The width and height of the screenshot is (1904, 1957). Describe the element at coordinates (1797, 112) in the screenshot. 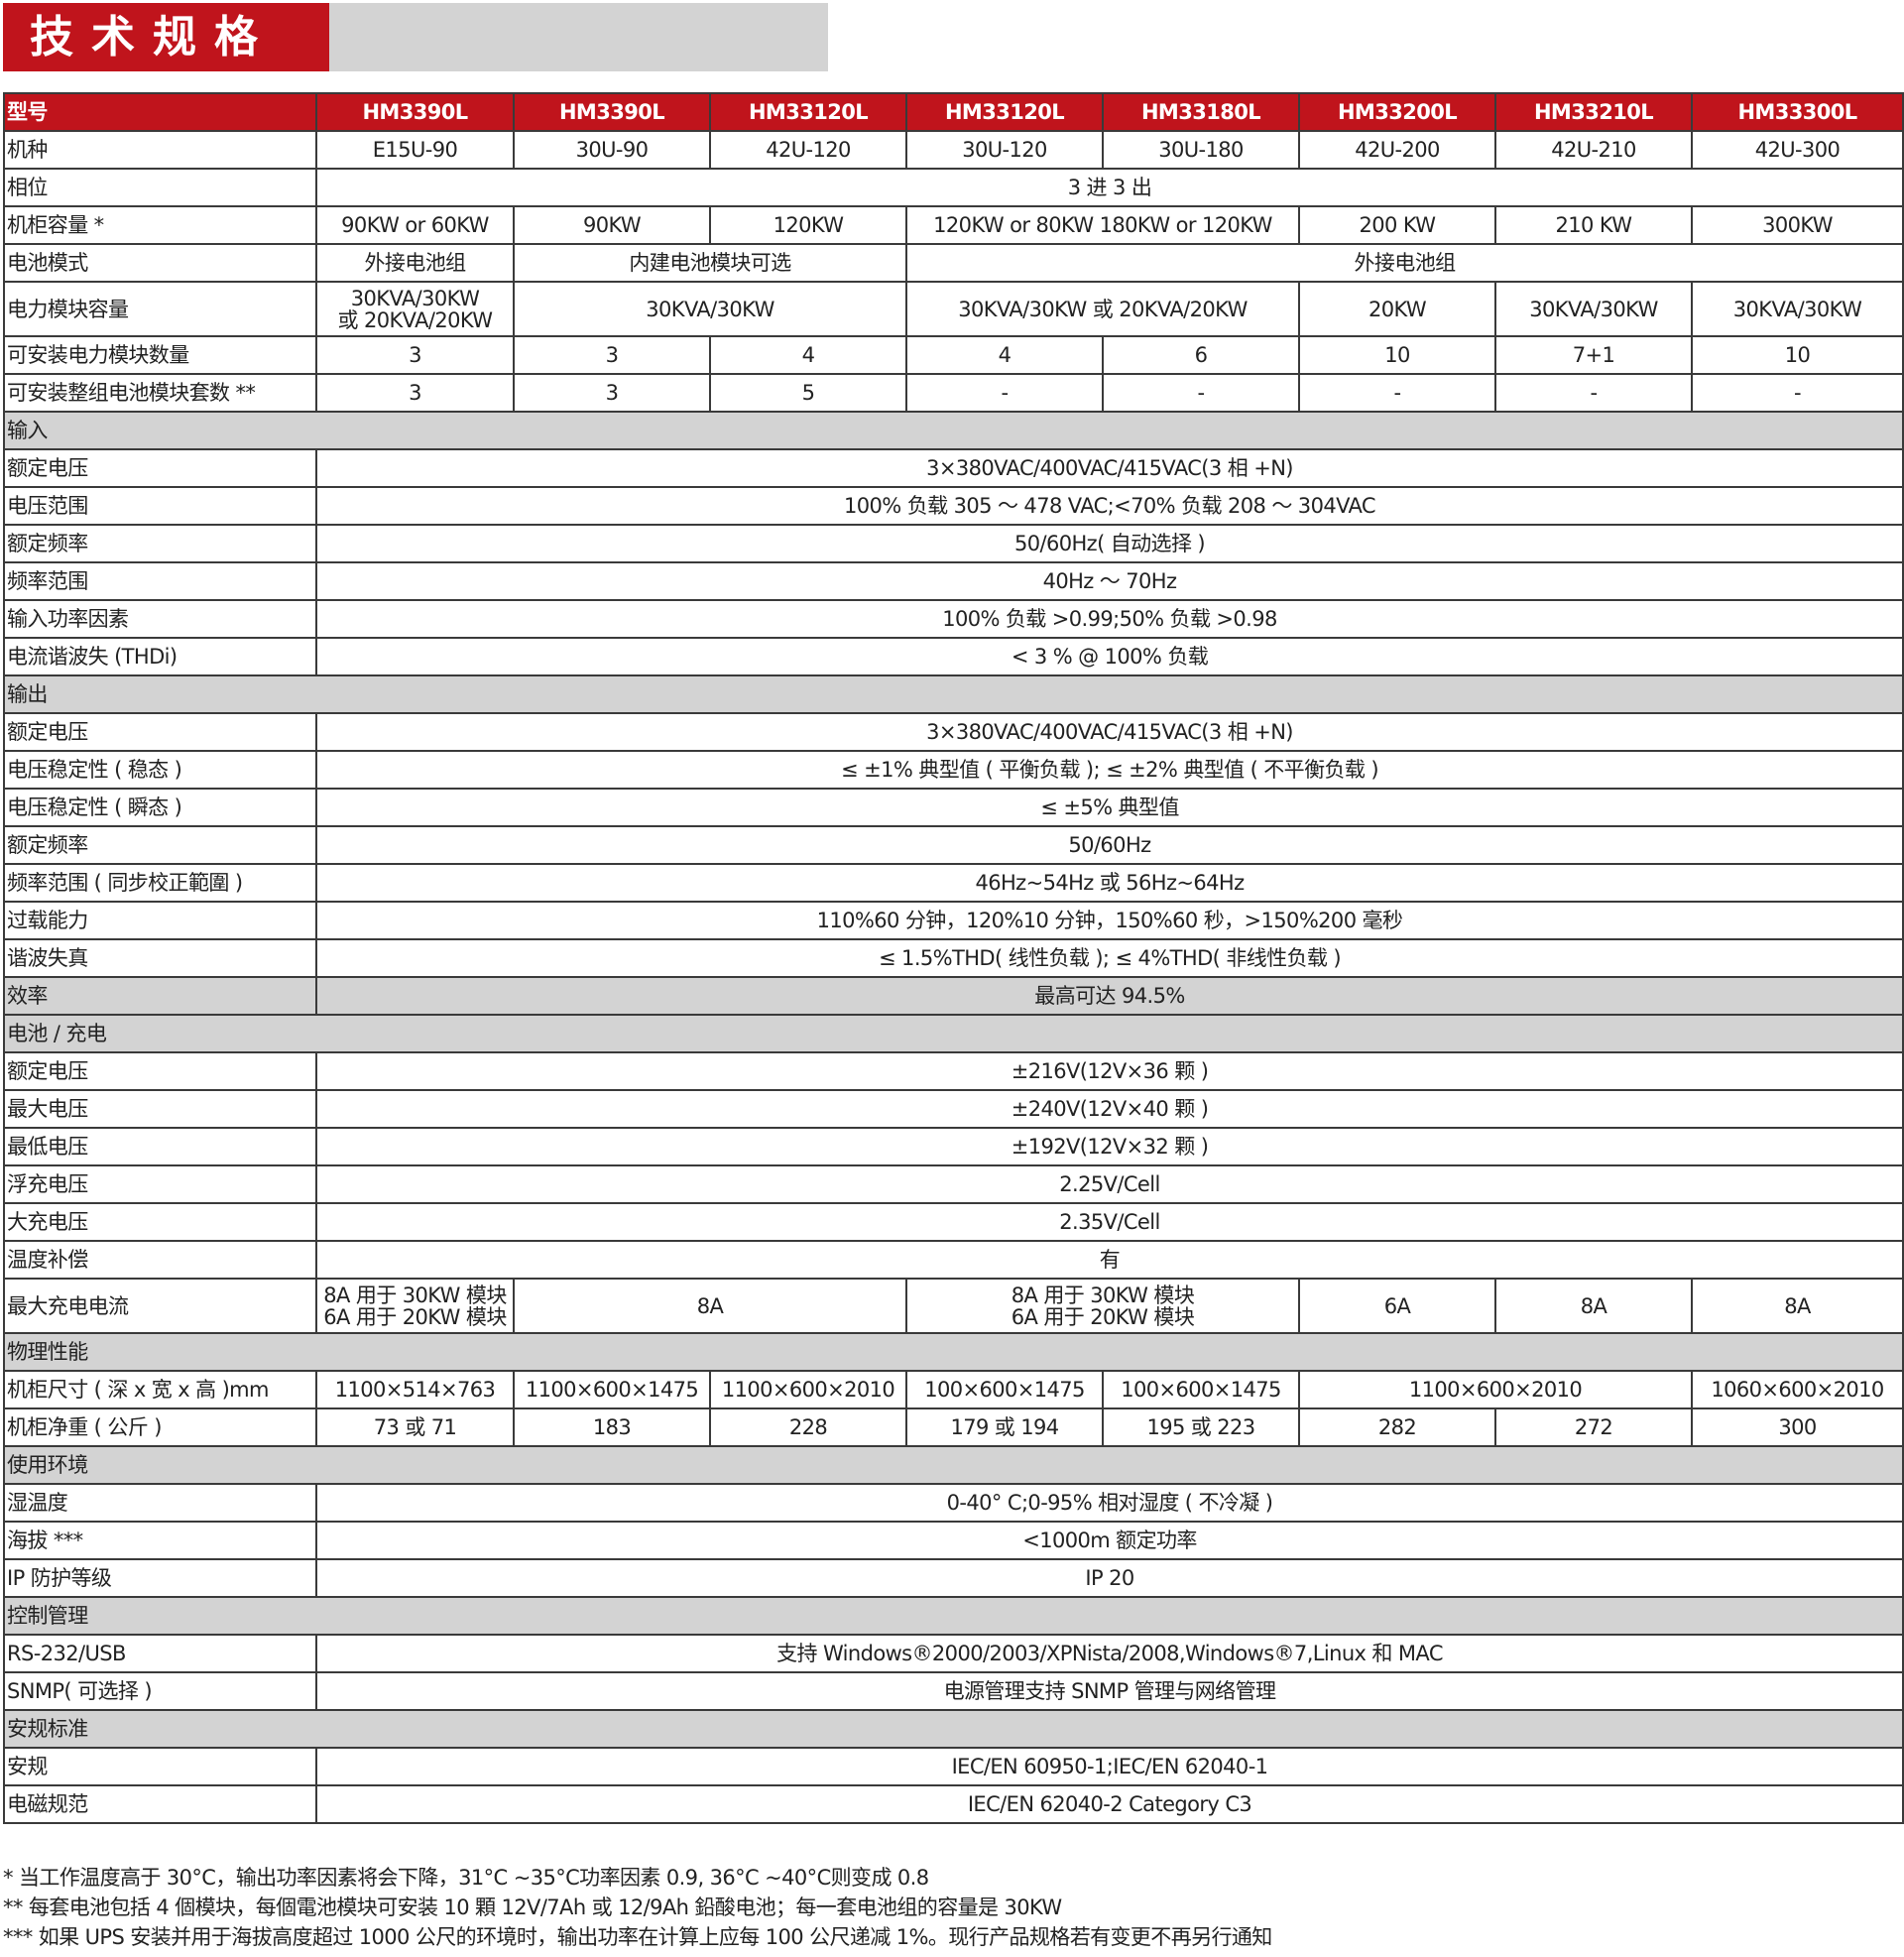

I see `model-header-cell: HM33300L` at that location.